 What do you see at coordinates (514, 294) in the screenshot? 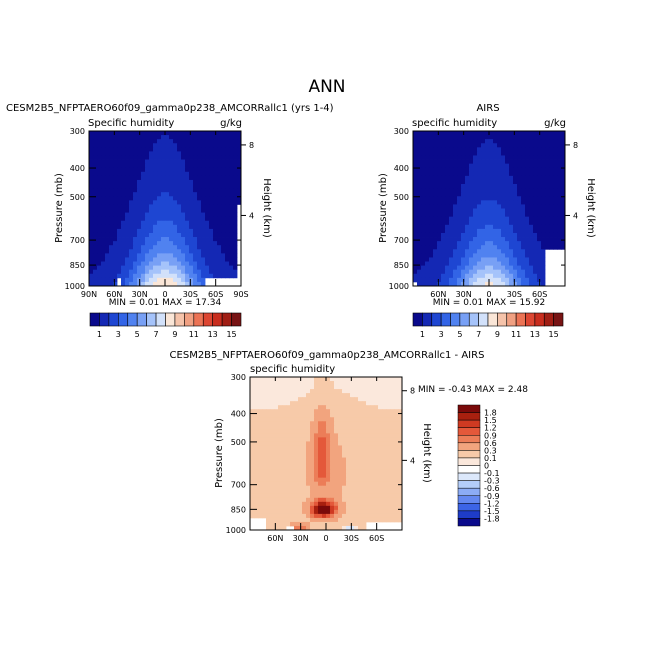
I see `x-tick-label: 30S` at bounding box center [514, 294].